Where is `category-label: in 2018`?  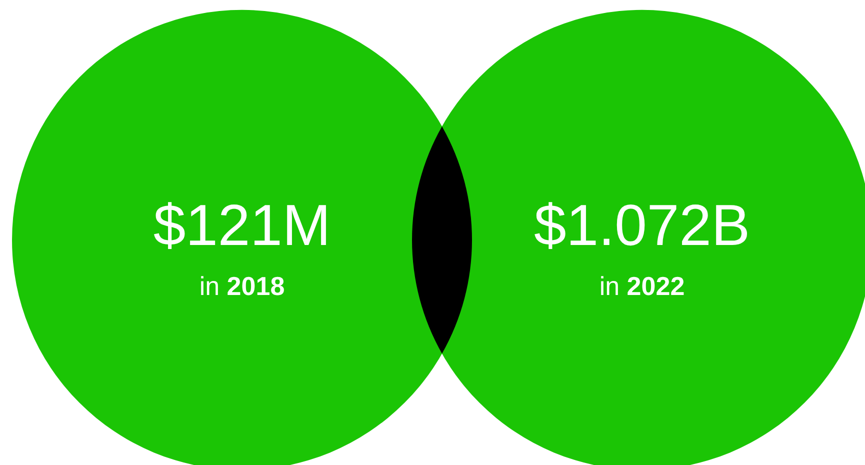
category-label: in 2018 is located at coordinates (242, 286).